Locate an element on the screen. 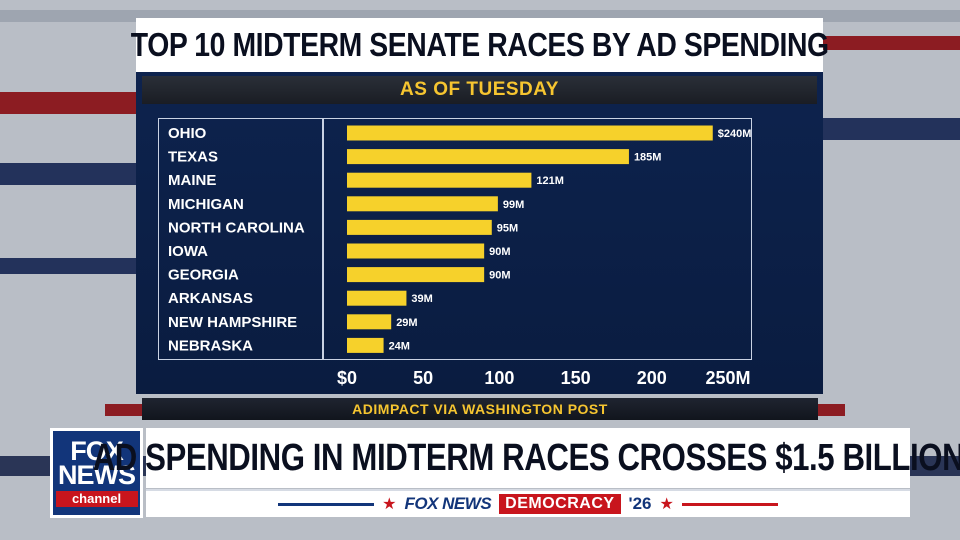 The width and height of the screenshot is (960, 540). category-label: GEORGIA is located at coordinates (203, 275).